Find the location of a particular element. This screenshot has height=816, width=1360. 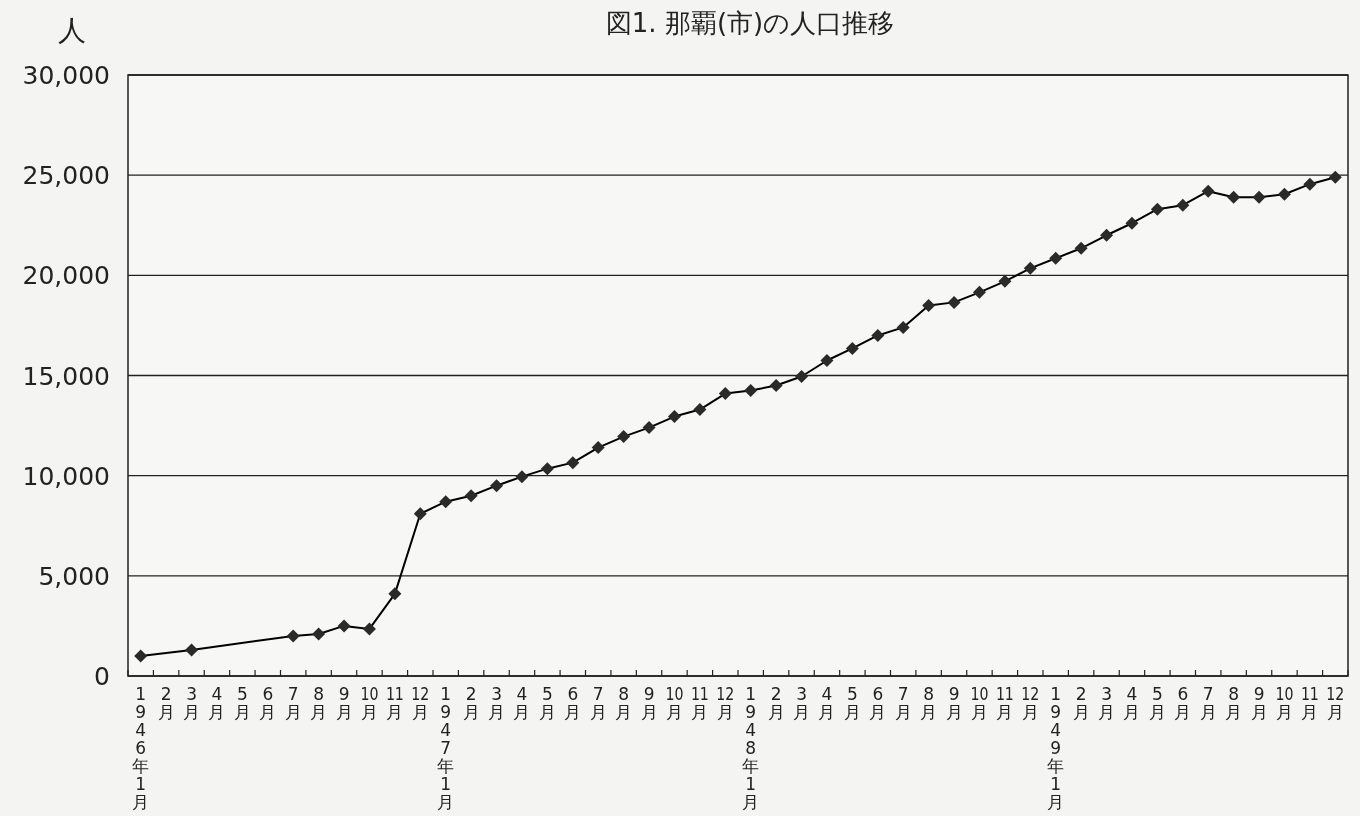

y-tick-label: 20,000 is located at coordinates (66, 276).